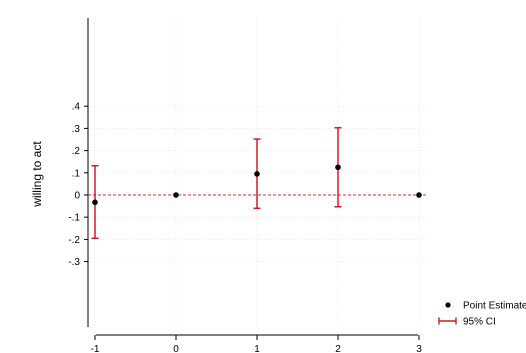 This screenshot has height=353, width=526. Describe the element at coordinates (74, 262) in the screenshot. I see `y-tick-label: -.3` at that location.